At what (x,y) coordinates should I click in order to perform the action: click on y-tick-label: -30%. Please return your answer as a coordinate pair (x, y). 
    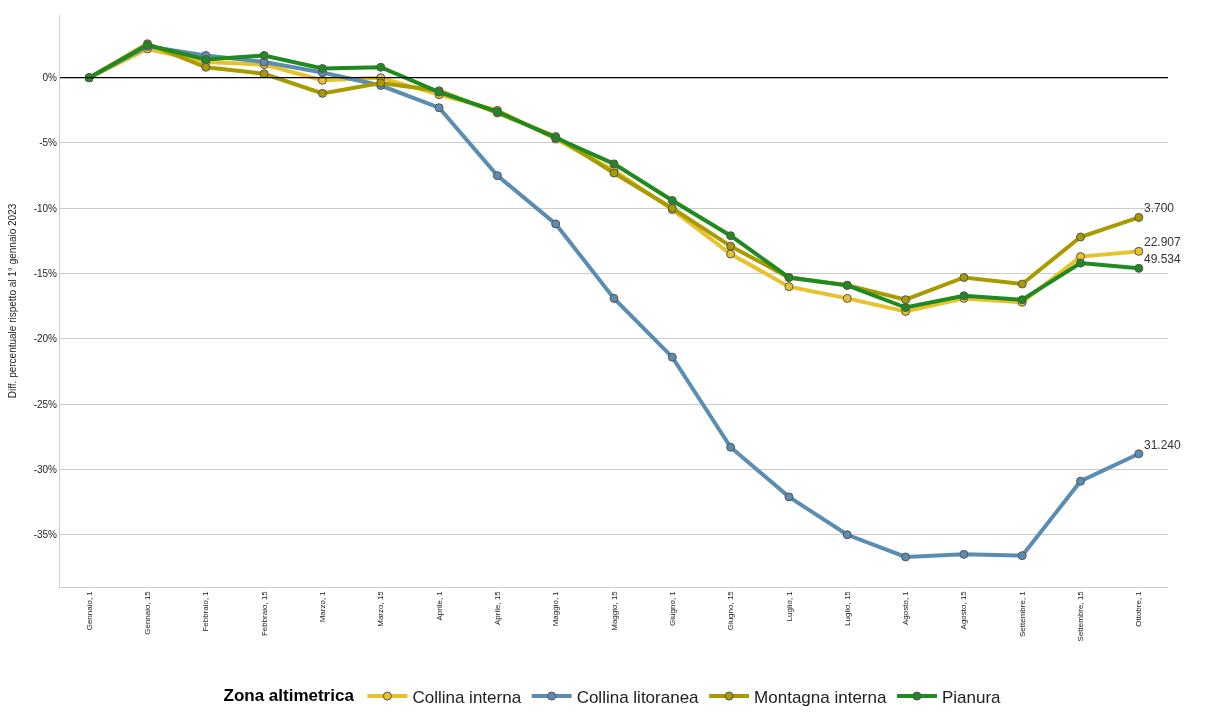
    Looking at the image, I should click on (45, 469).